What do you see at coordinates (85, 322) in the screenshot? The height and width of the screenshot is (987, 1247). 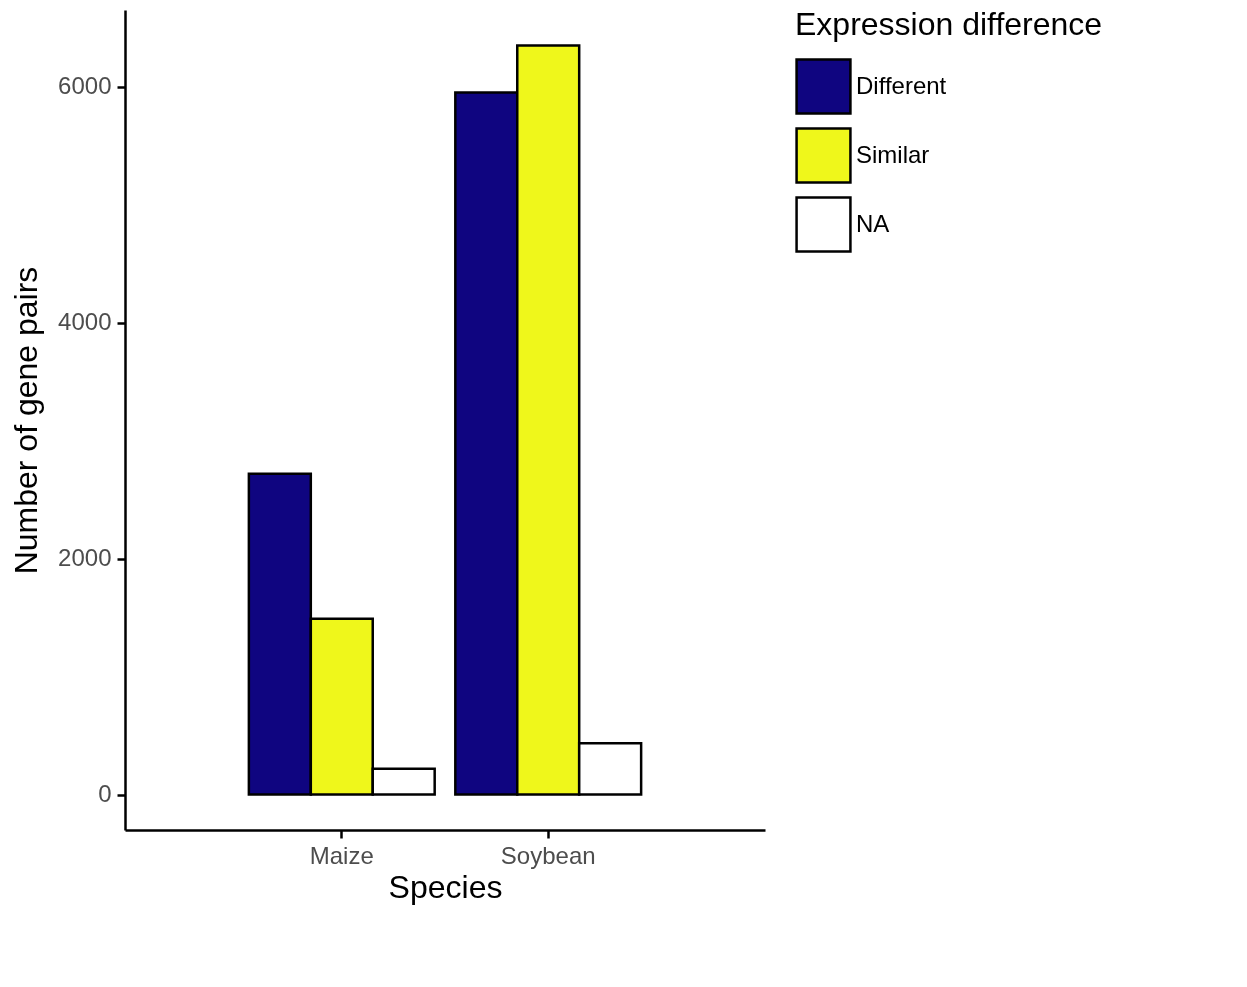 I see `y-tick-label: 4000` at bounding box center [85, 322].